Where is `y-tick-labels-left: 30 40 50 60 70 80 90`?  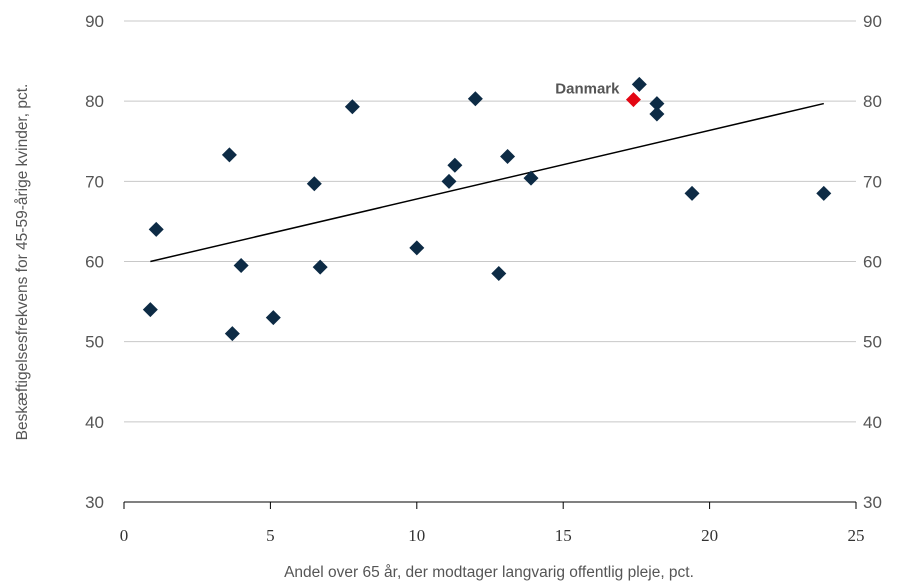
y-tick-labels-left: 30 40 50 60 70 80 90 is located at coordinates (94, 262).